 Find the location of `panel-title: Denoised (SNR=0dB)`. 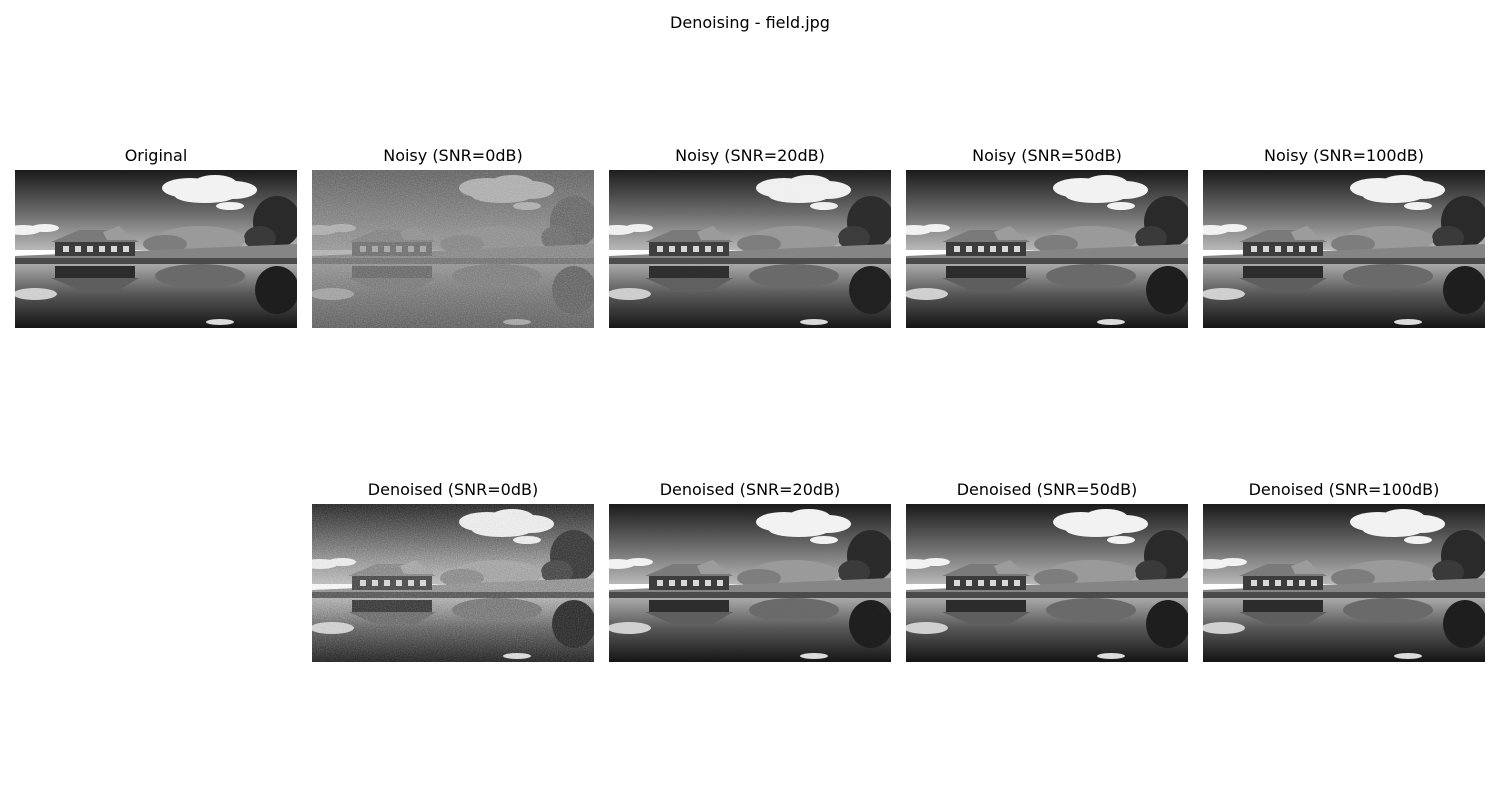

panel-title: Denoised (SNR=0dB) is located at coordinates (453, 489).